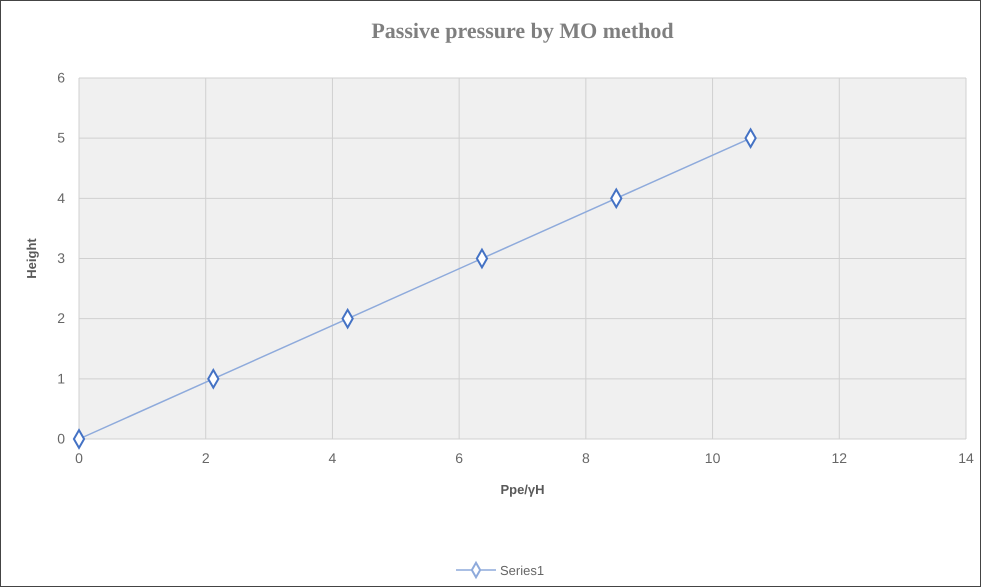  I want to click on x-tick-label: 6, so click(459, 458).